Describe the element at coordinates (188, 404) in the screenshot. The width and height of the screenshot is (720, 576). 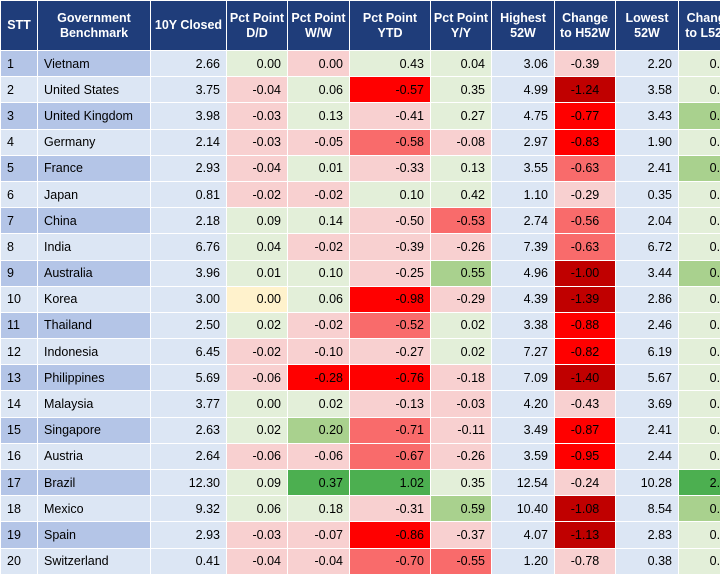
I see `closed-10y-cell: 3.77` at that location.